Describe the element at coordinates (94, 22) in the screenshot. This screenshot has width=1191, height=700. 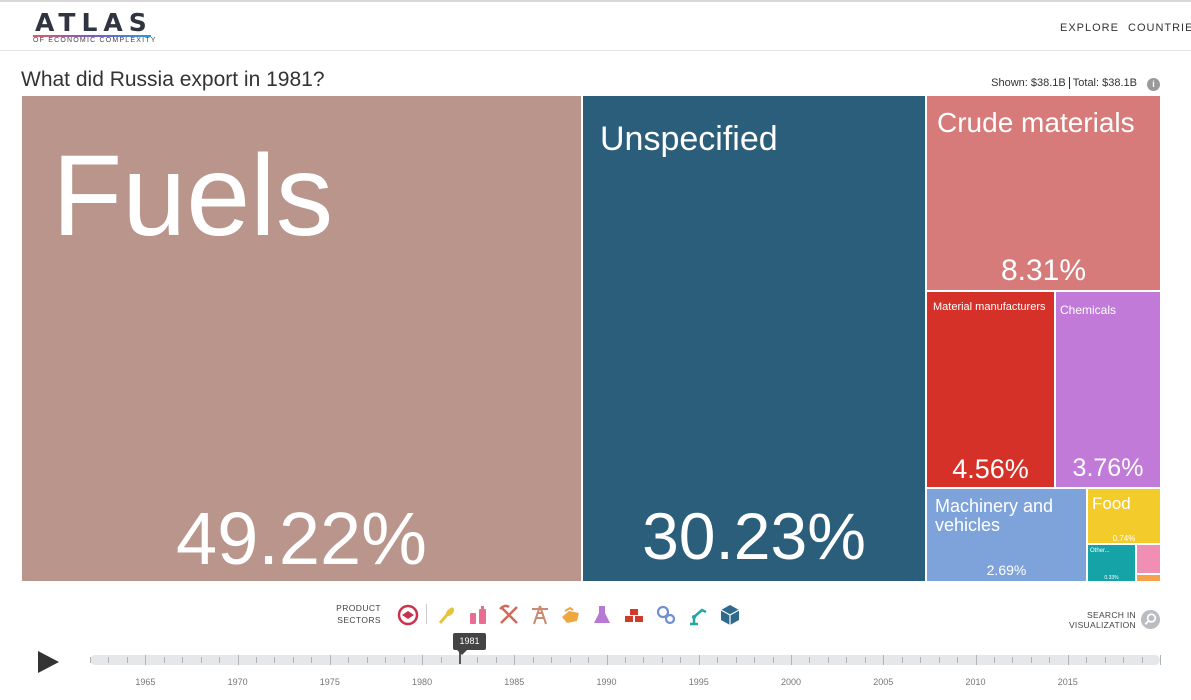
I see `logo-title: ATLAS` at that location.